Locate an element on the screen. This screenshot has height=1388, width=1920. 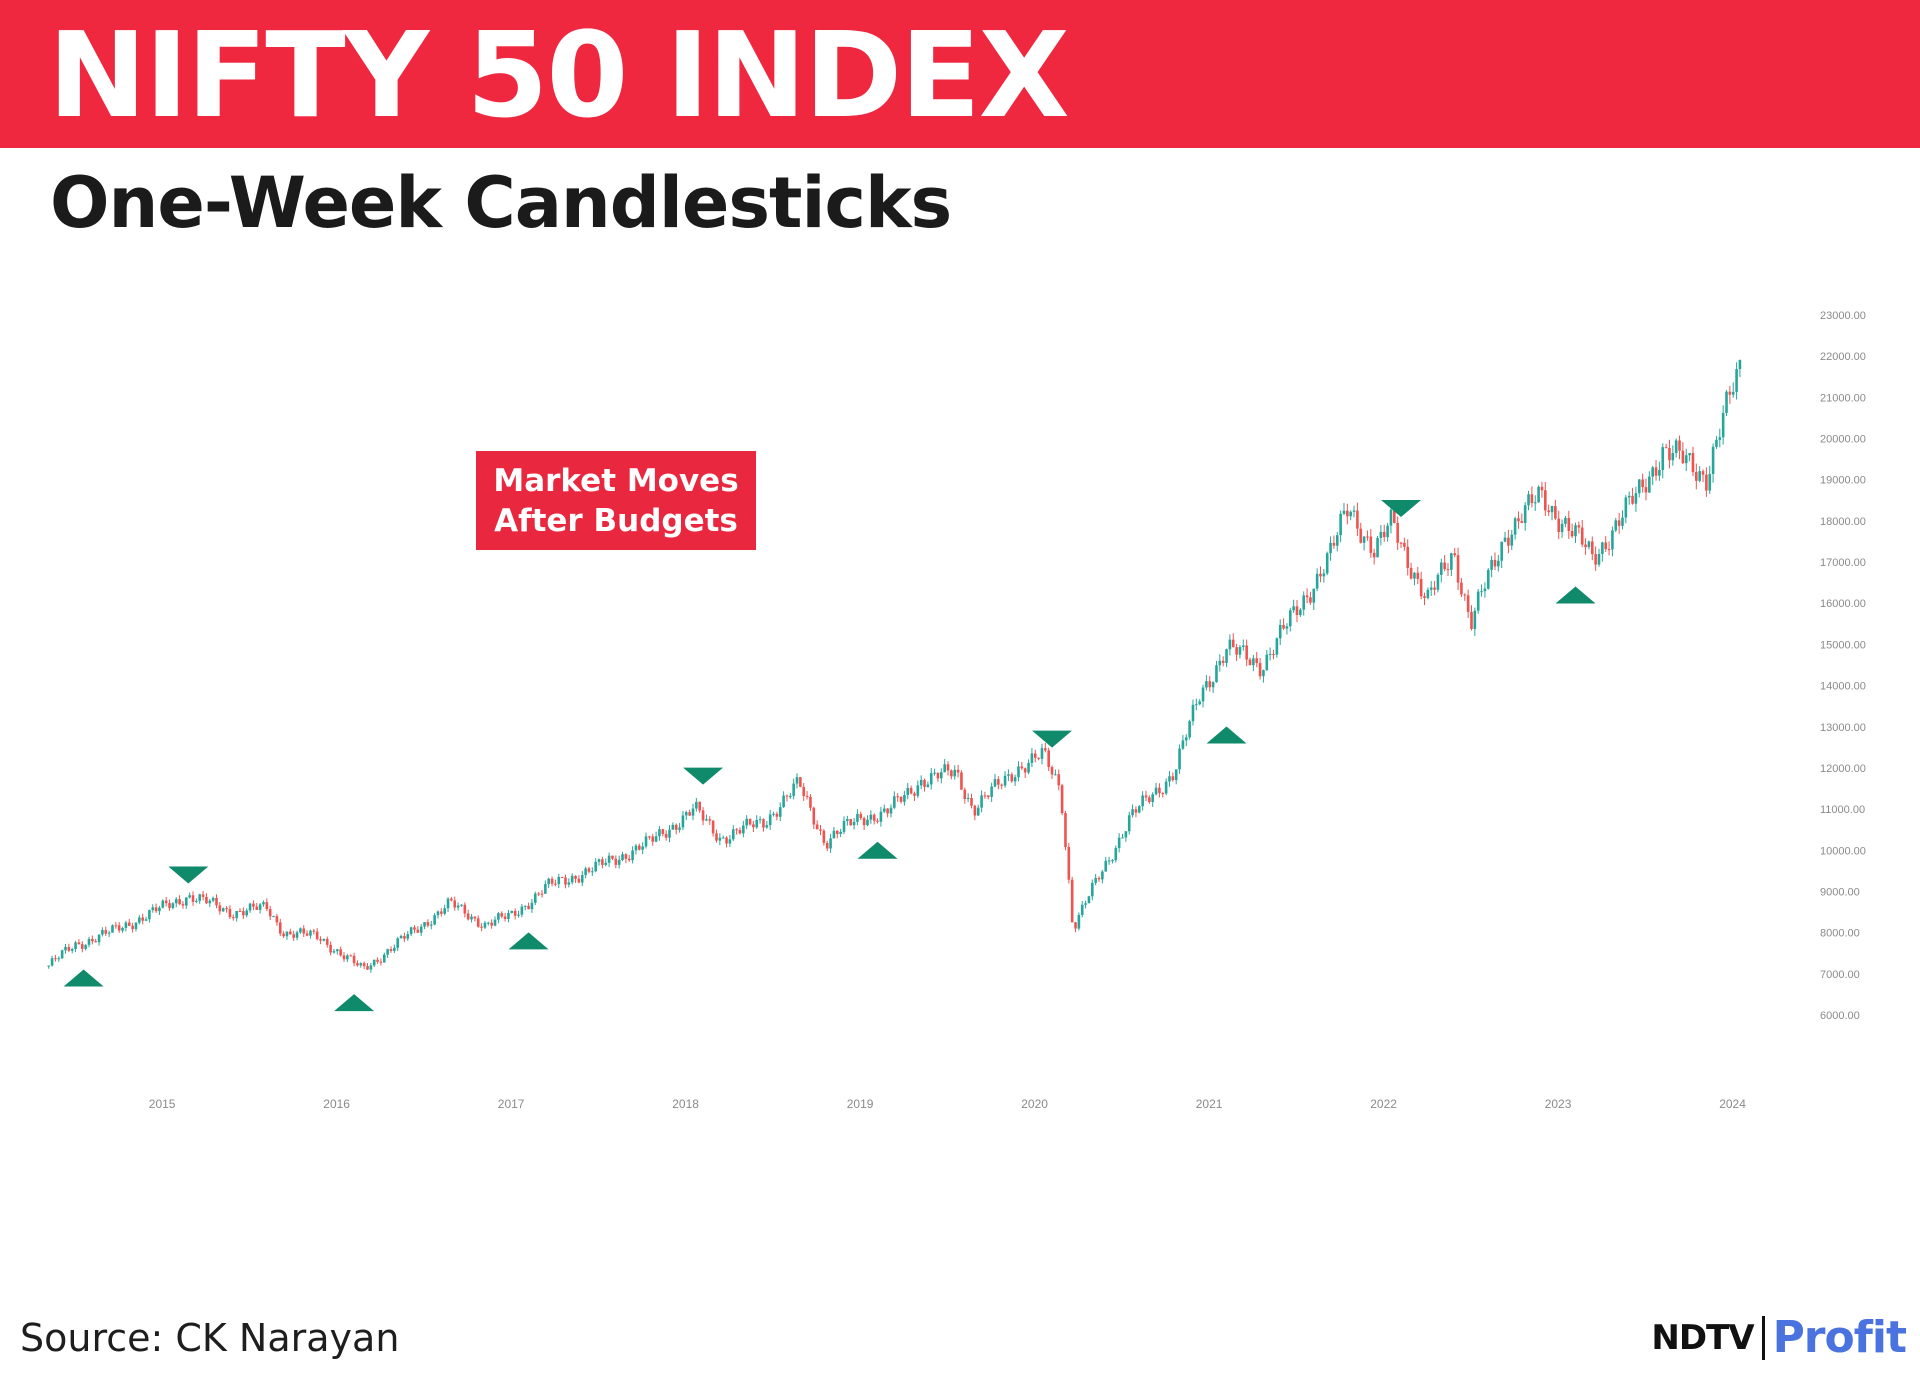
x-tick-label: 2021 is located at coordinates (1209, 1104).